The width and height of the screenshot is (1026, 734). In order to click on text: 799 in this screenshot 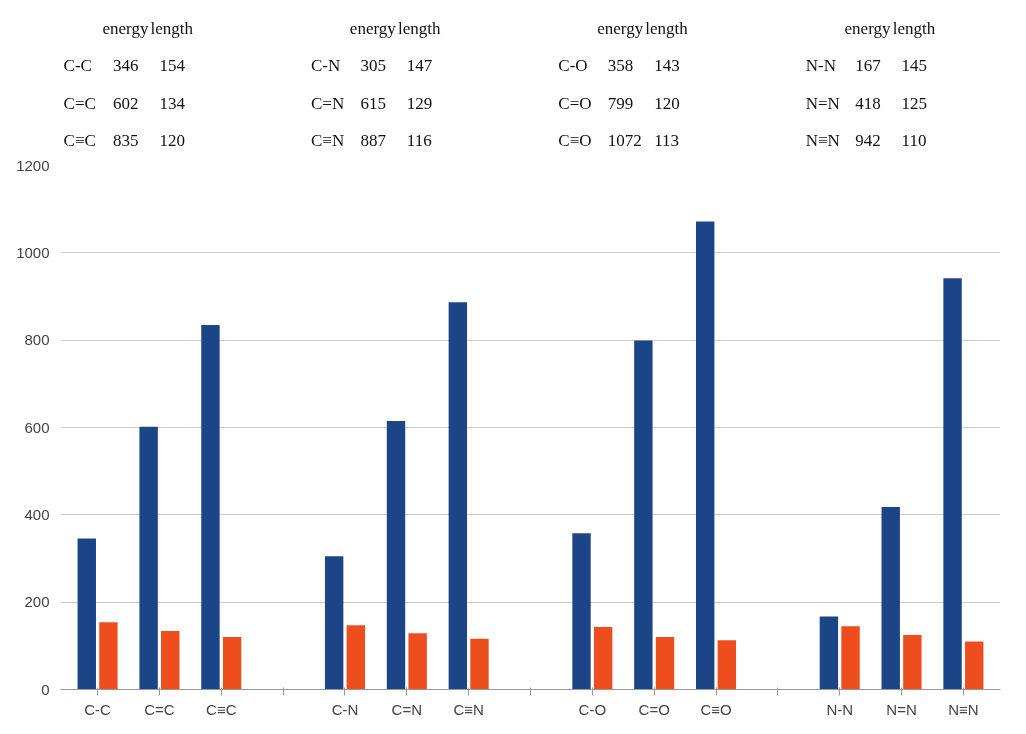, I will do `click(620, 103)`.